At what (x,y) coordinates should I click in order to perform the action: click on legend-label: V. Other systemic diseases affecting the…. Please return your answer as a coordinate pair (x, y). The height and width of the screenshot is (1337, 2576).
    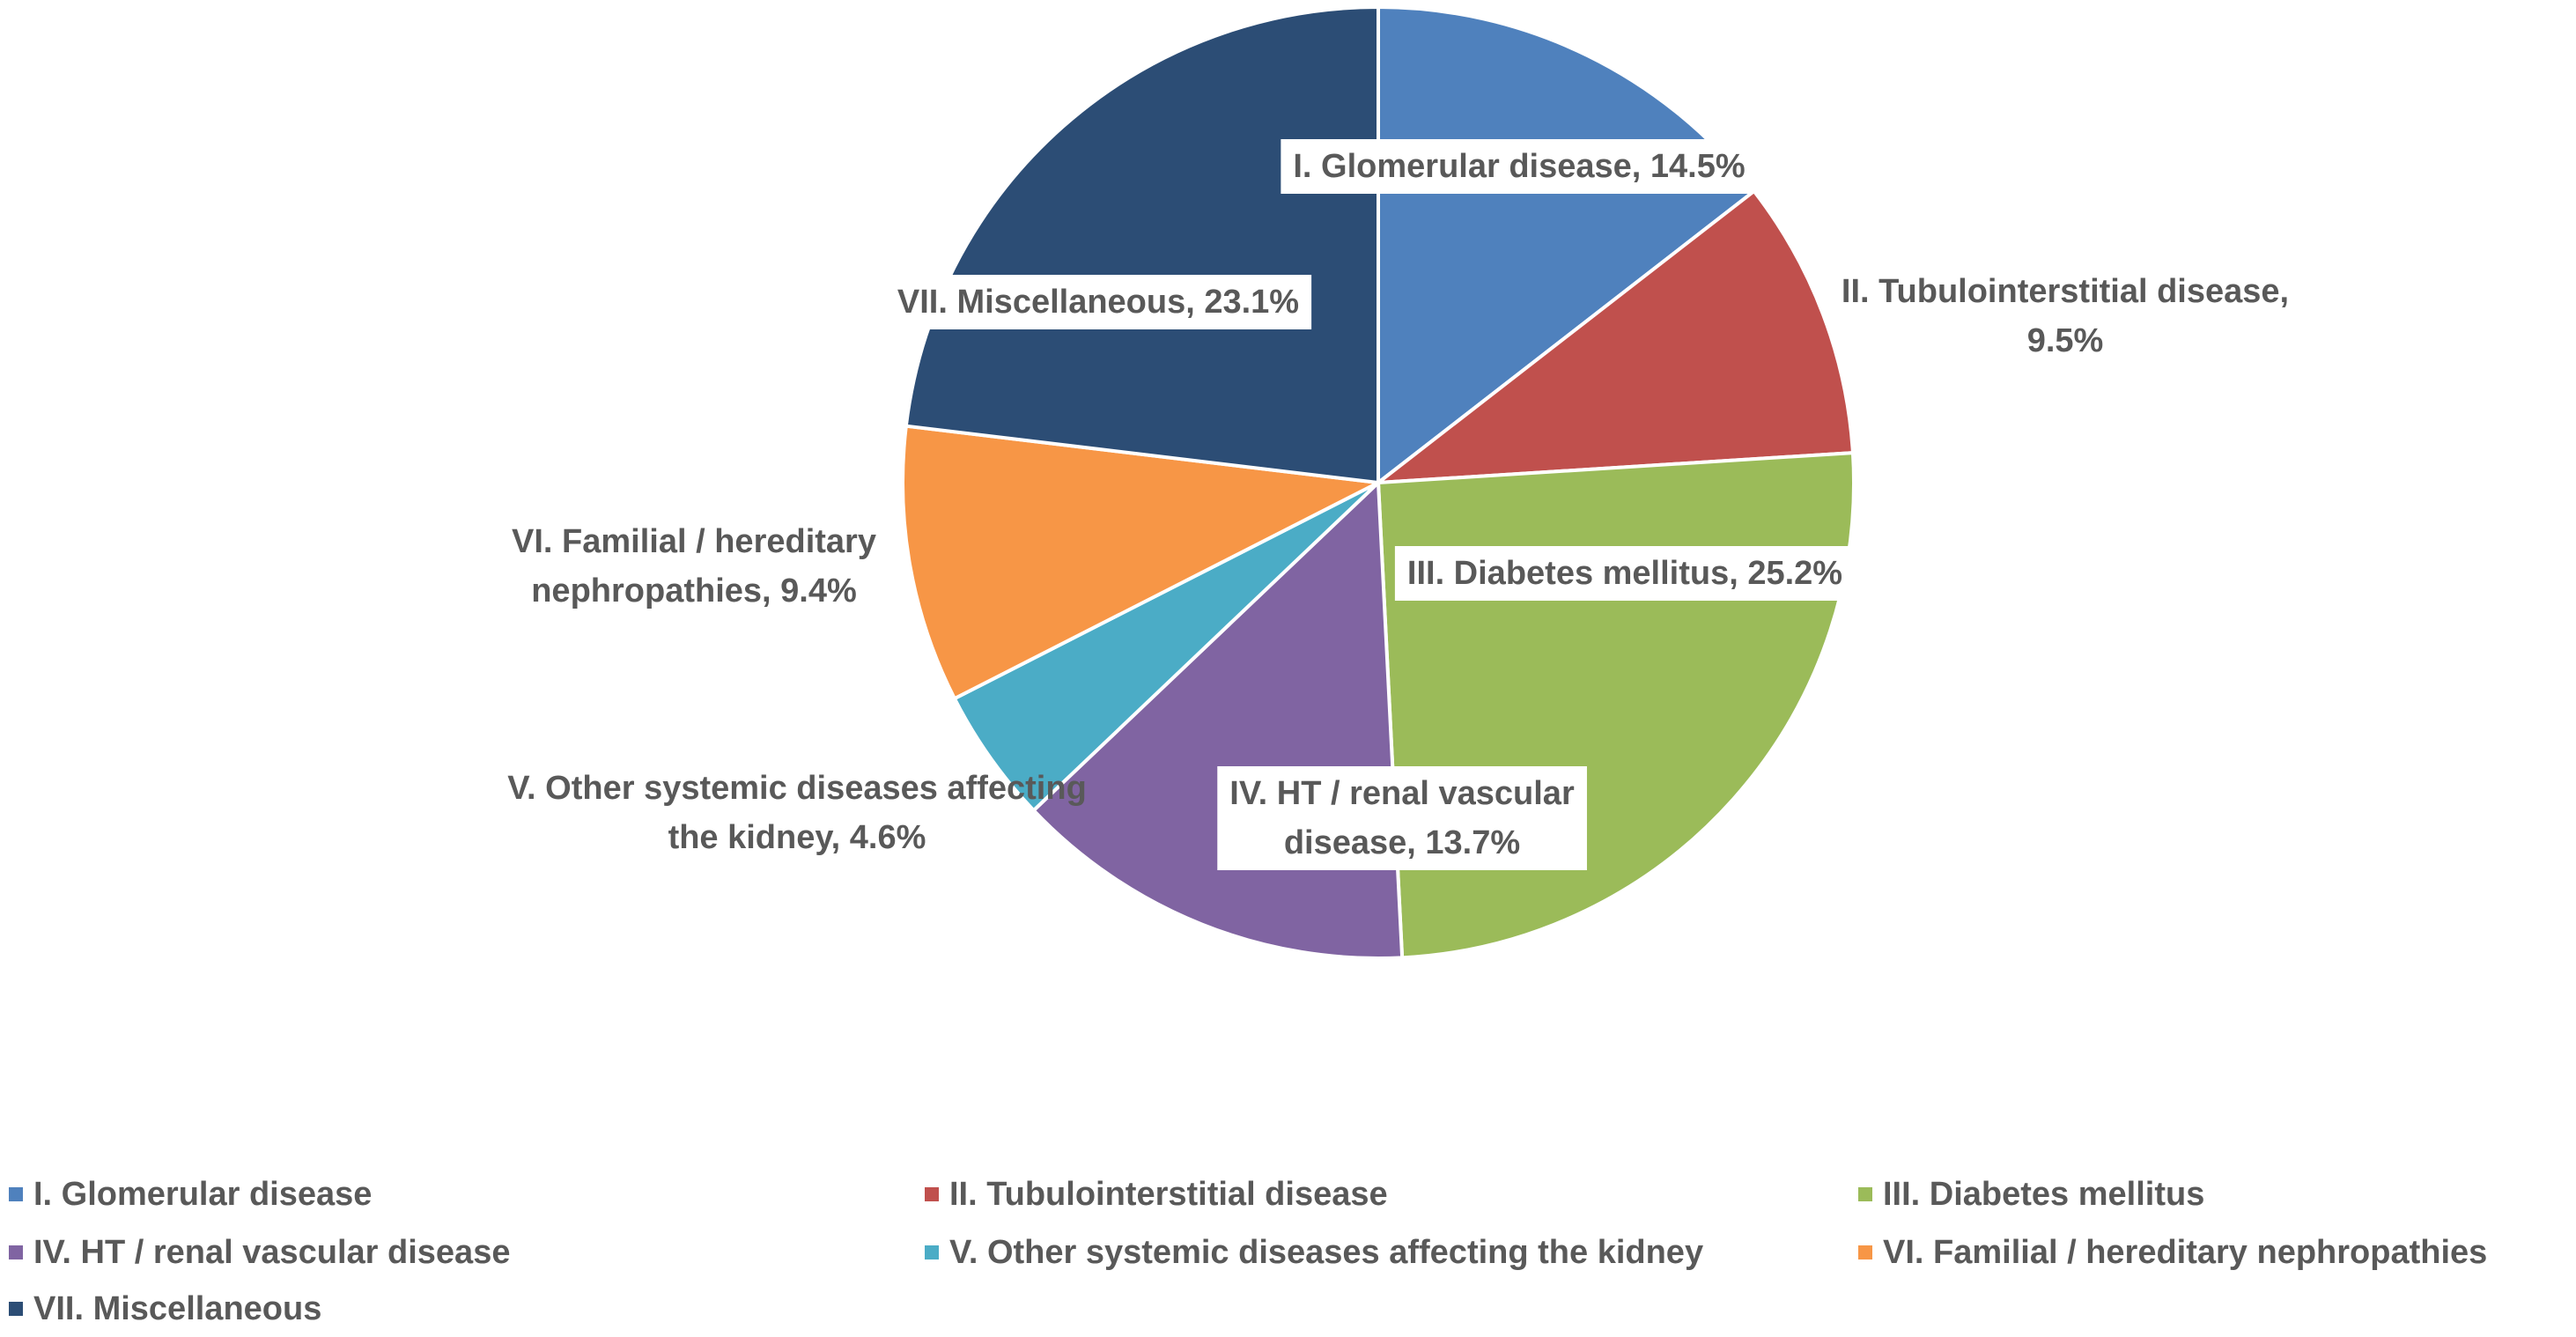
    Looking at the image, I should click on (1326, 1252).